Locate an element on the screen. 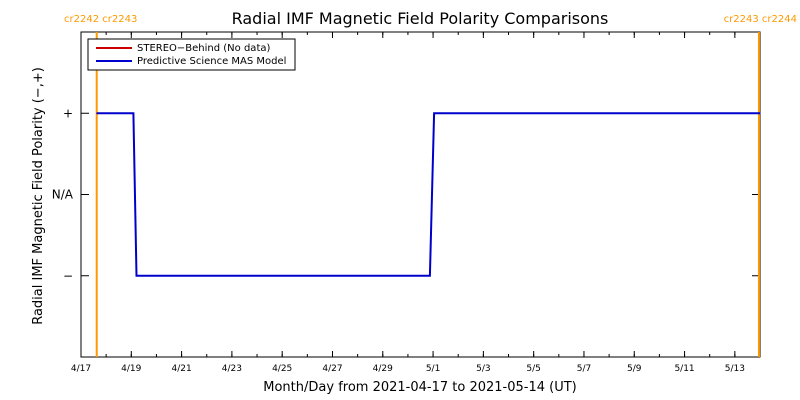 The image size is (800, 400). x-tick-label: 5/11 is located at coordinates (684, 369).